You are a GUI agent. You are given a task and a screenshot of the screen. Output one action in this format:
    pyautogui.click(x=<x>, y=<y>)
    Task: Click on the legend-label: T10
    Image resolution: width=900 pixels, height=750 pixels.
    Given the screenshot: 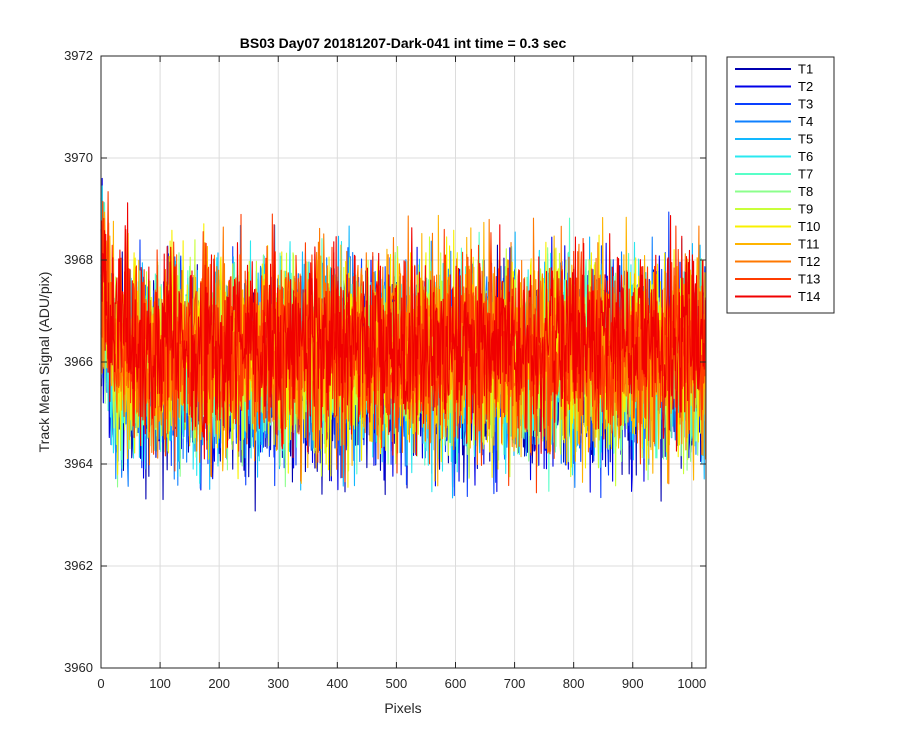 What is the action you would take?
    pyautogui.click(x=809, y=226)
    